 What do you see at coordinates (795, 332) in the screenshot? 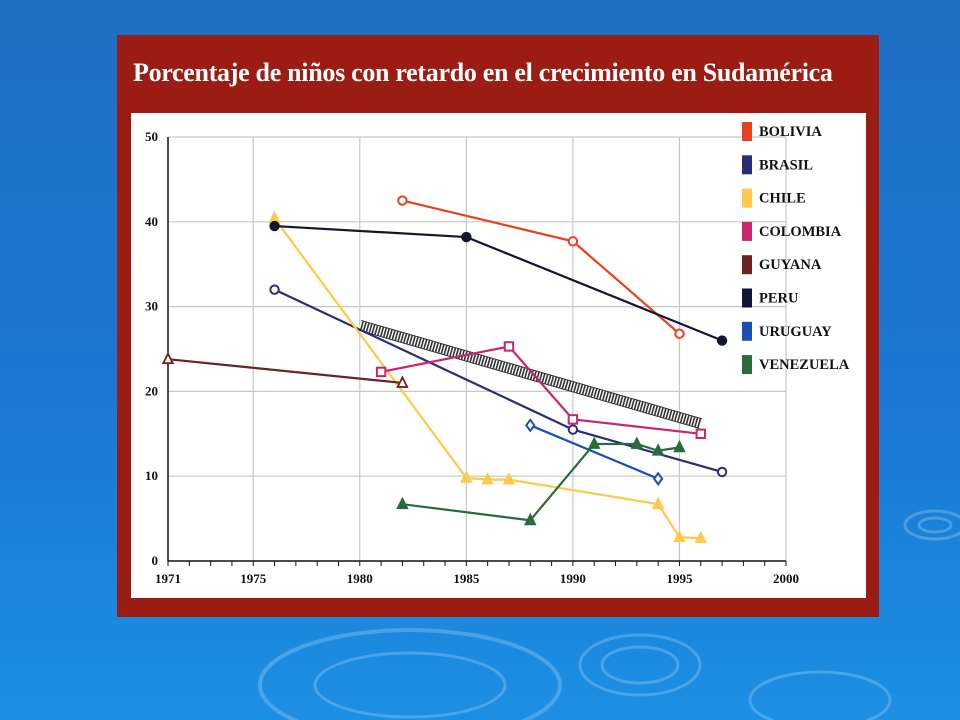
I see `legend-label-uruguay: URUGUAY` at bounding box center [795, 332].